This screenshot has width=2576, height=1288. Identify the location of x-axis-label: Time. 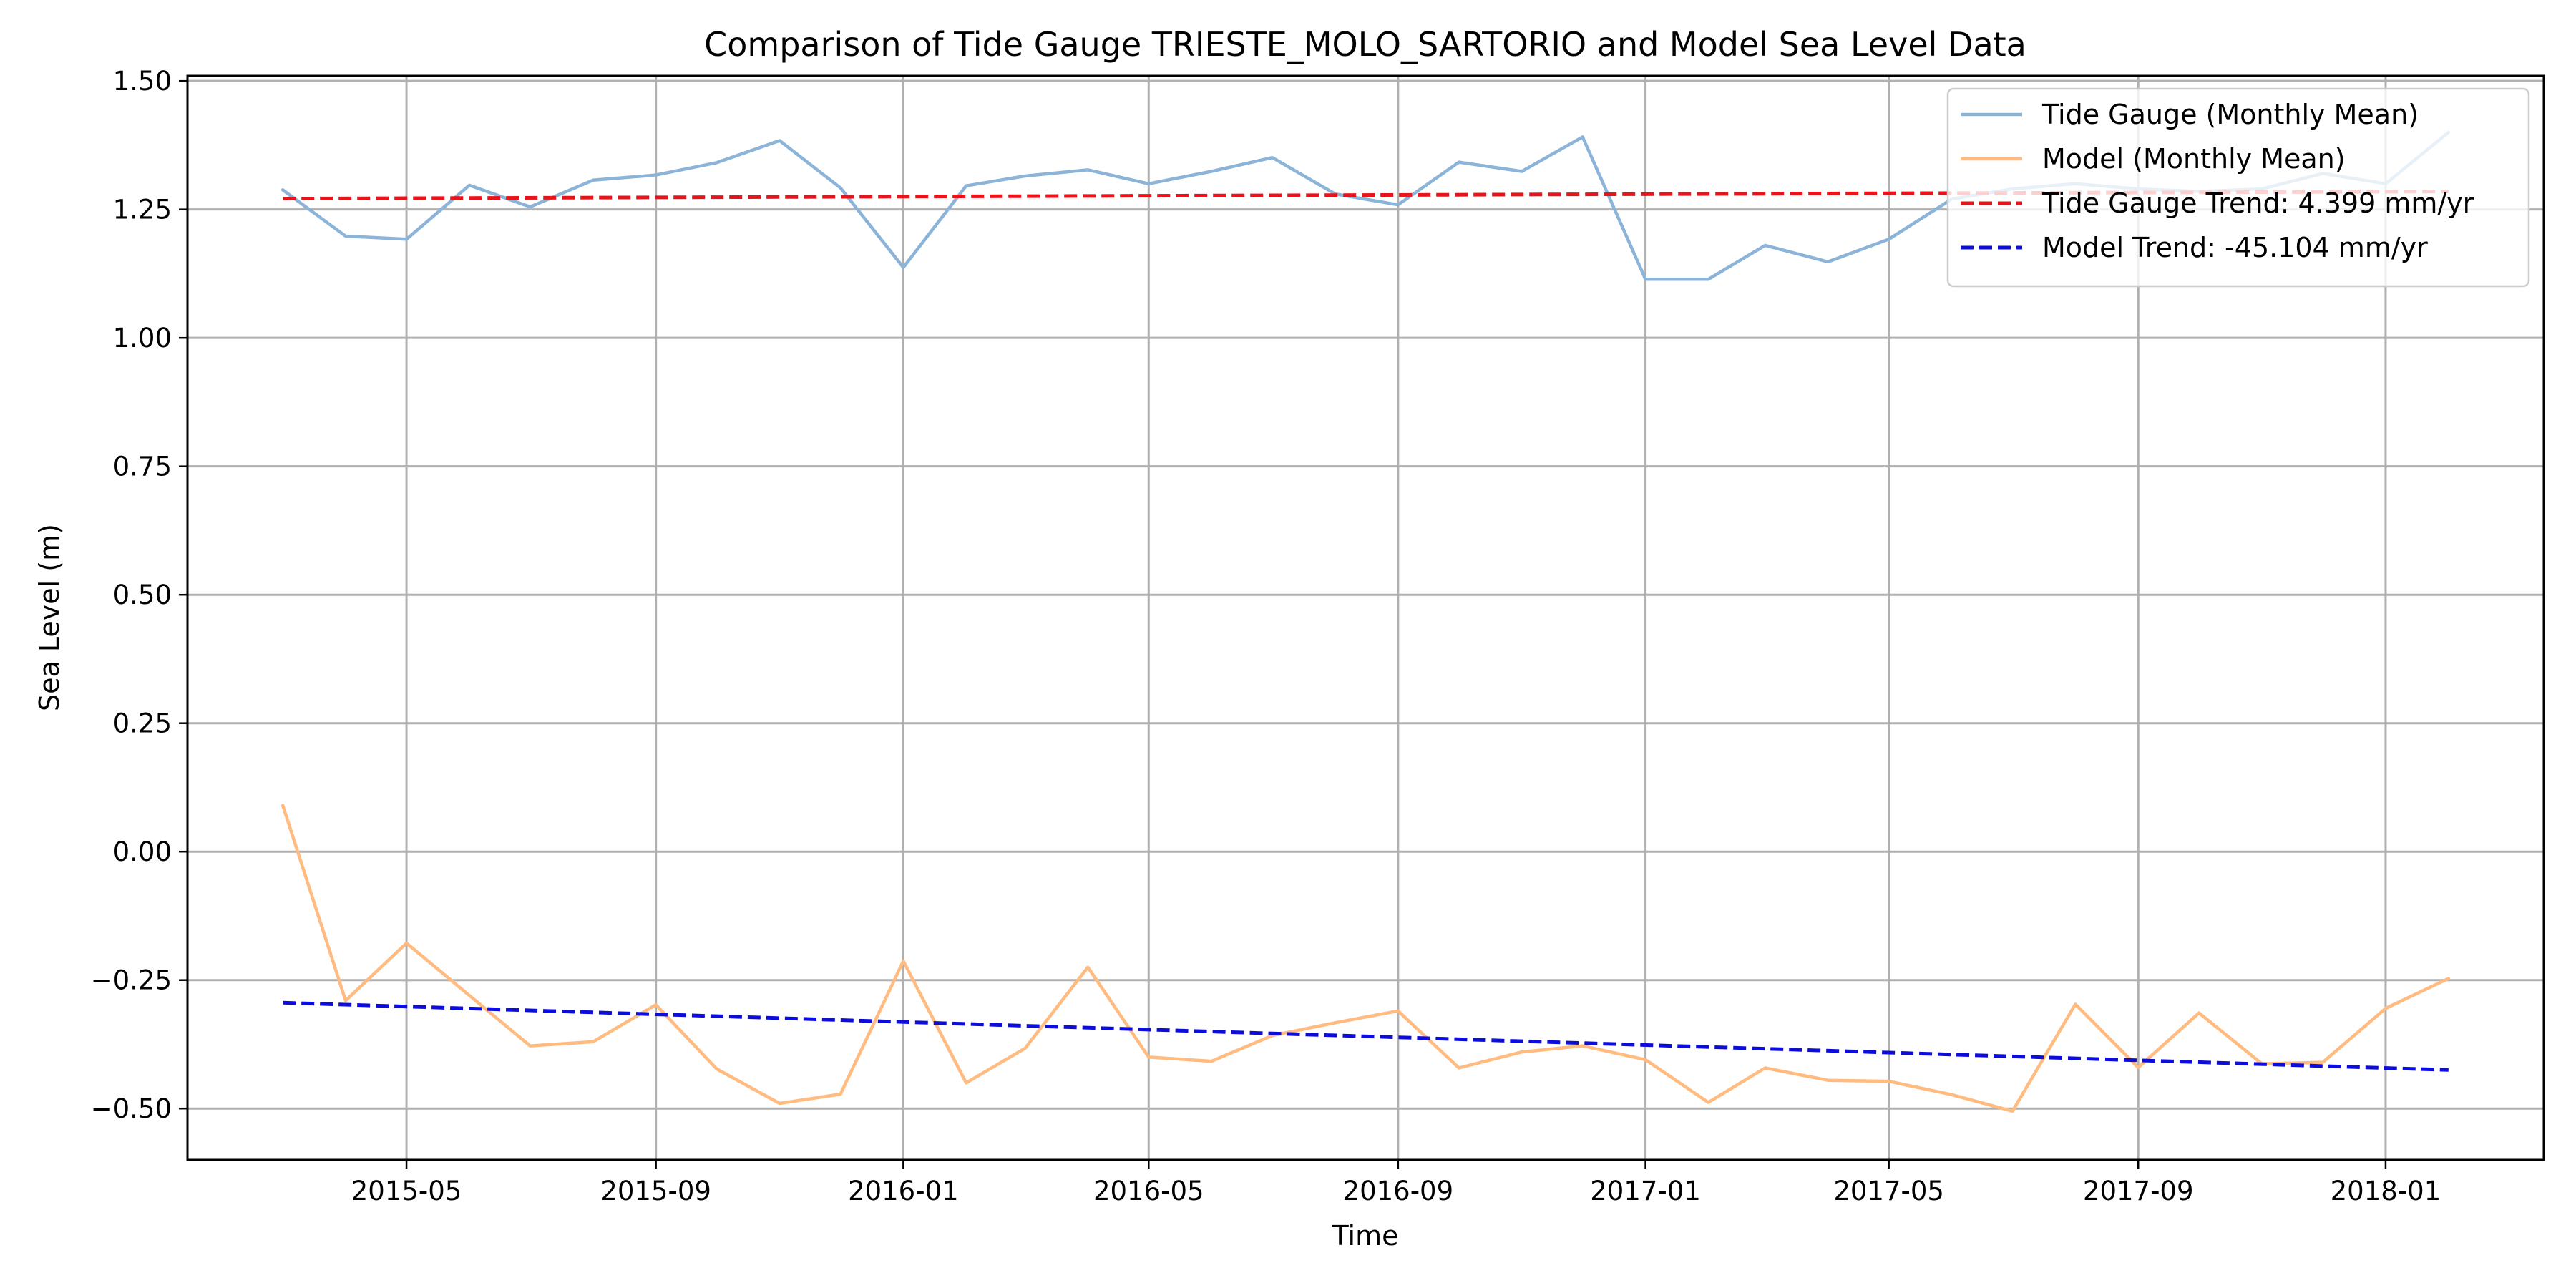
(1365, 1236).